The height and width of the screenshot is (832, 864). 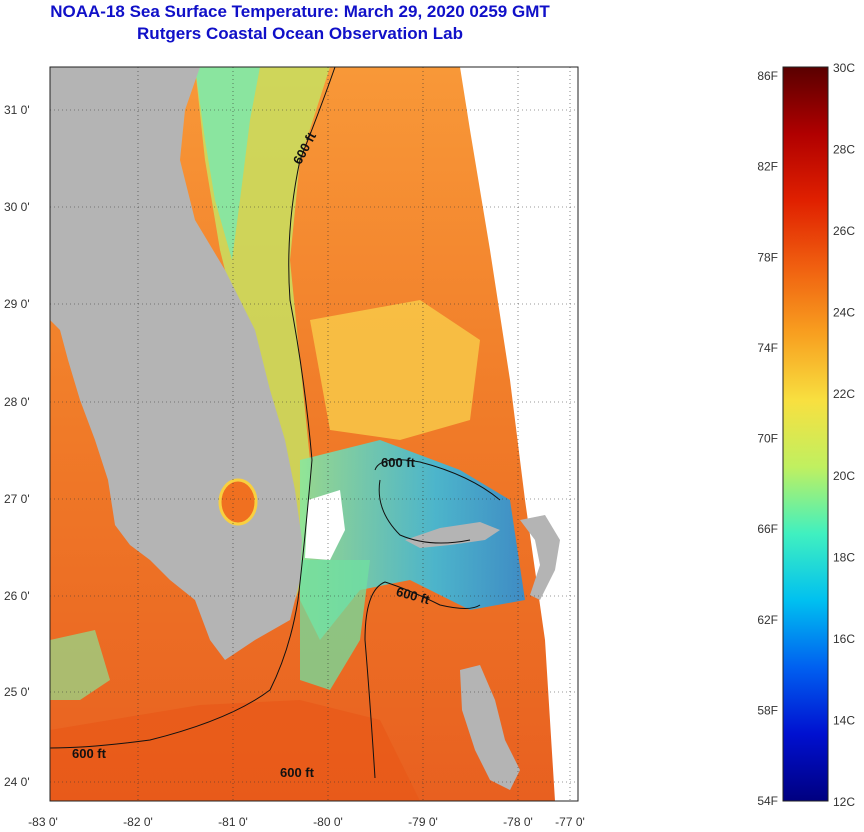 What do you see at coordinates (844, 231) in the screenshot?
I see `celsius-tick-label: 26C` at bounding box center [844, 231].